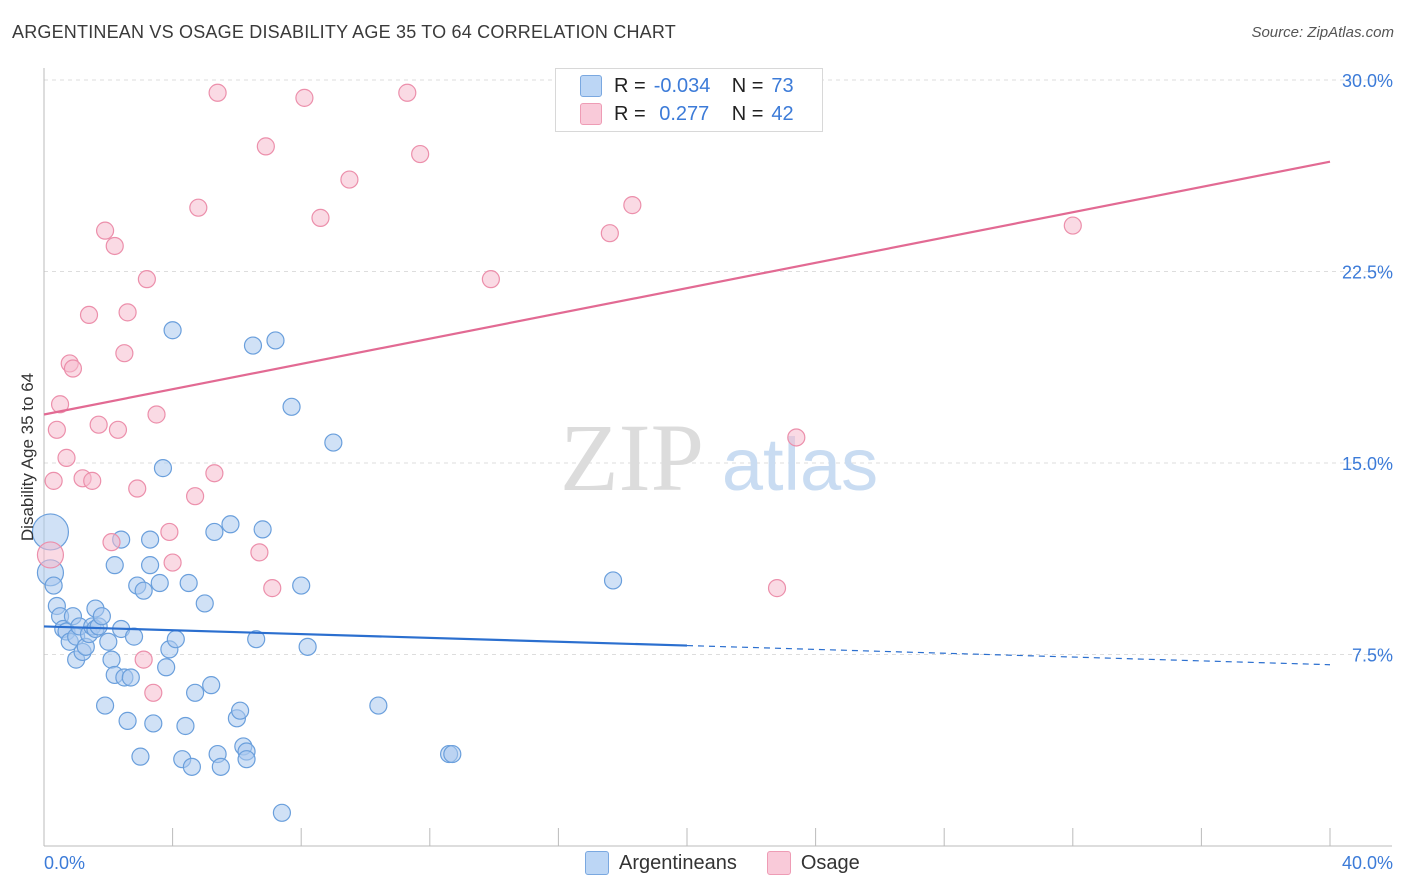  What do you see at coordinates (1367, 273) in the screenshot?
I see `y-tick-label: 22.5%` at bounding box center [1367, 273].